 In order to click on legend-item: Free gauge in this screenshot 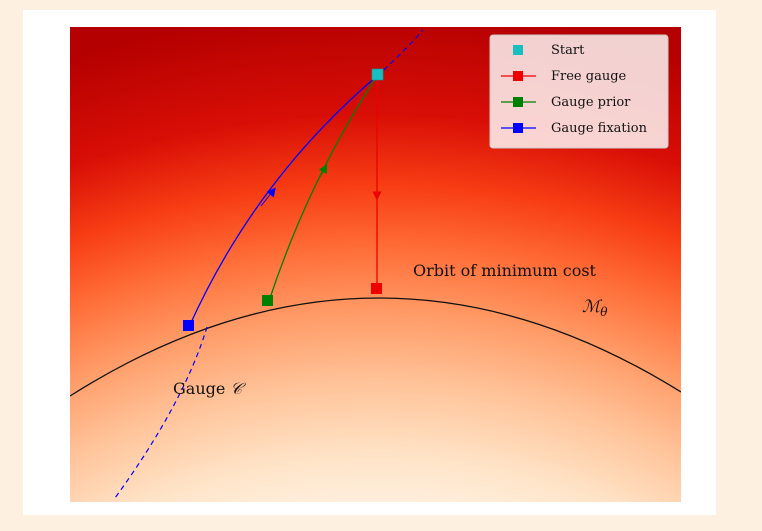, I will do `click(564, 76)`.